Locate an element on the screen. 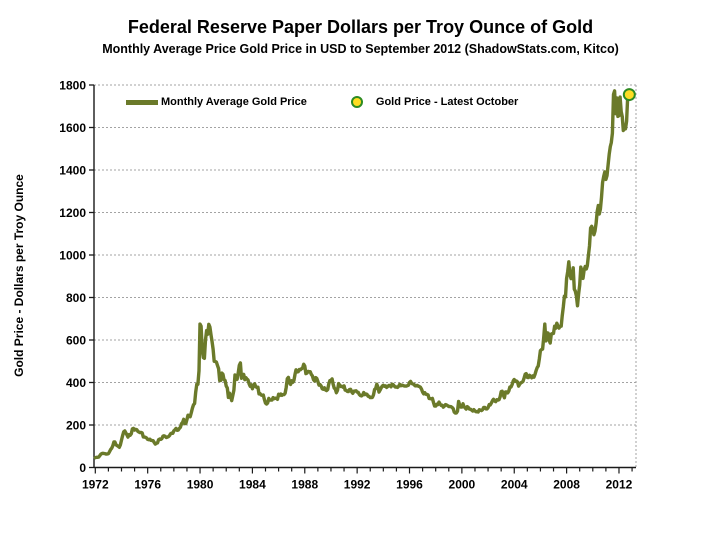  x-tick-label: 1988 is located at coordinates (304, 485).